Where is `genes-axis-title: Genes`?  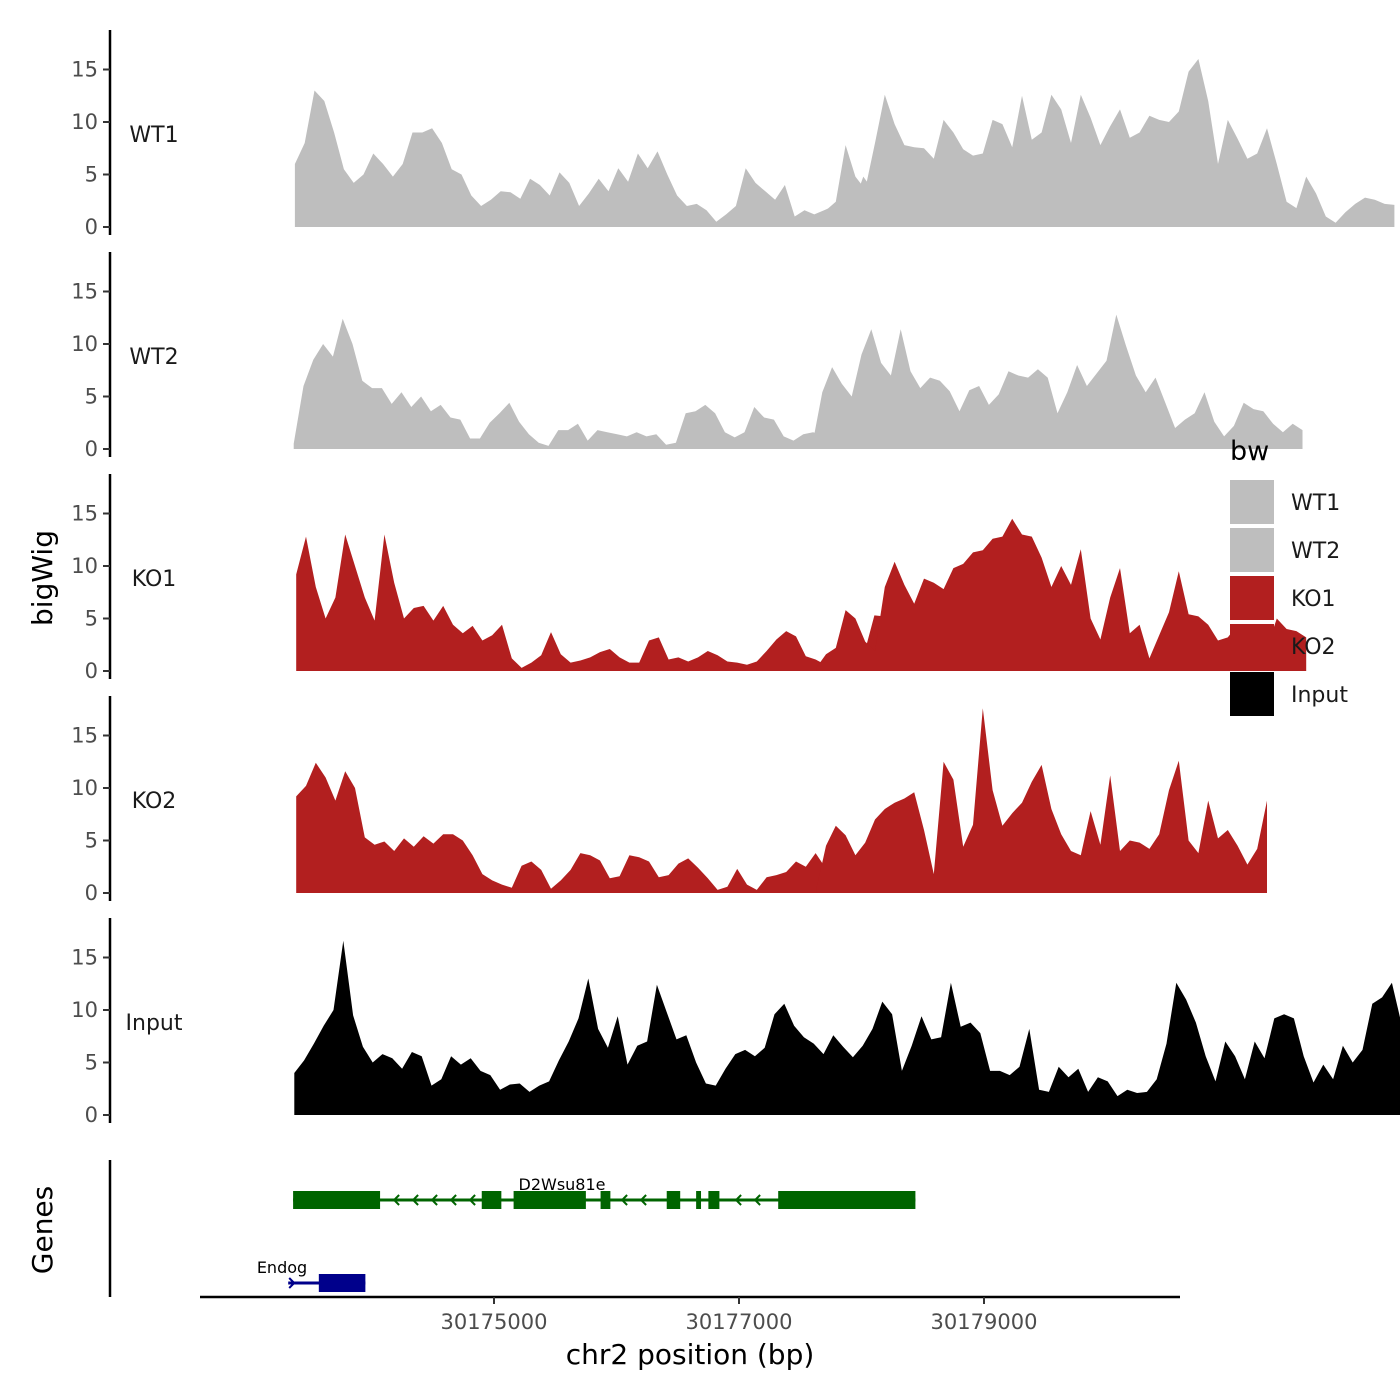
genes-axis-title: Genes is located at coordinates (42, 1230).